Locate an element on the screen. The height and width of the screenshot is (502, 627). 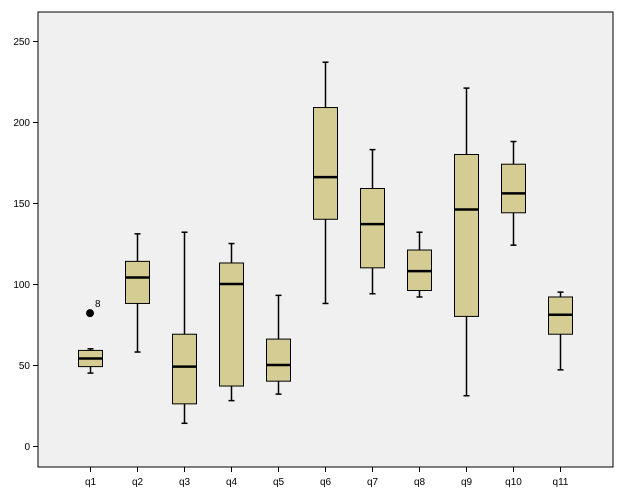
y-tick-label: 200 is located at coordinates (21, 123).